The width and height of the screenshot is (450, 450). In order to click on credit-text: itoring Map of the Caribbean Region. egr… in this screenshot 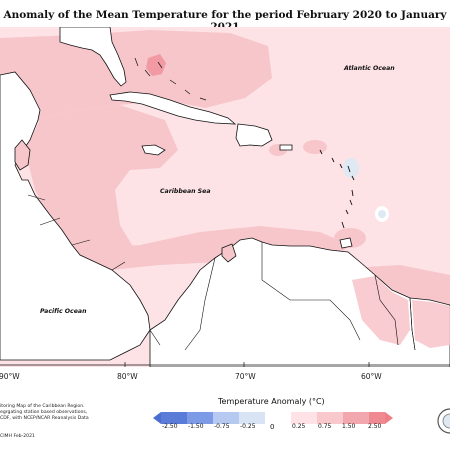, I will do `click(44, 413)`.